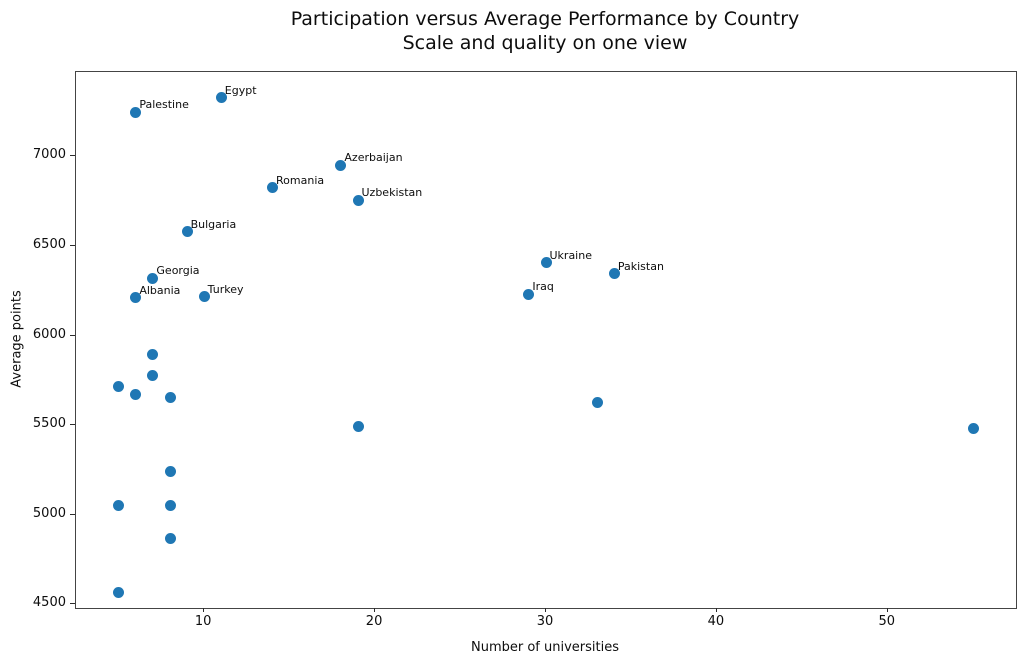 The image size is (1024, 669). What do you see at coordinates (160, 290) in the screenshot?
I see `point-label: Albania` at bounding box center [160, 290].